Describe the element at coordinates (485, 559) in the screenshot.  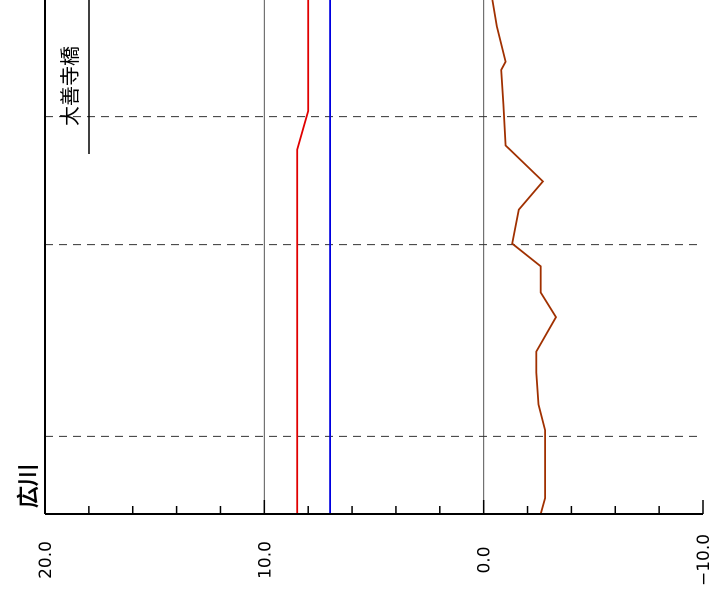
I see `value-tick-label: 0.0` at that location.